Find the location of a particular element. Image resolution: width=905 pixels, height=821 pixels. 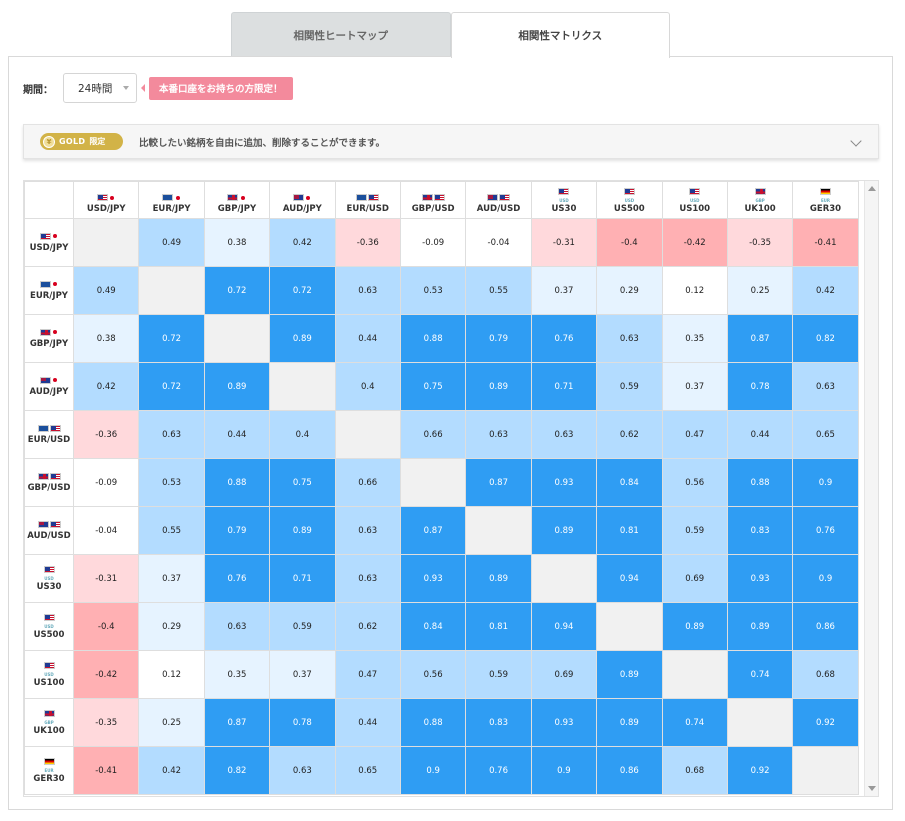

matrix-cell: 0.62 is located at coordinates (367, 626).